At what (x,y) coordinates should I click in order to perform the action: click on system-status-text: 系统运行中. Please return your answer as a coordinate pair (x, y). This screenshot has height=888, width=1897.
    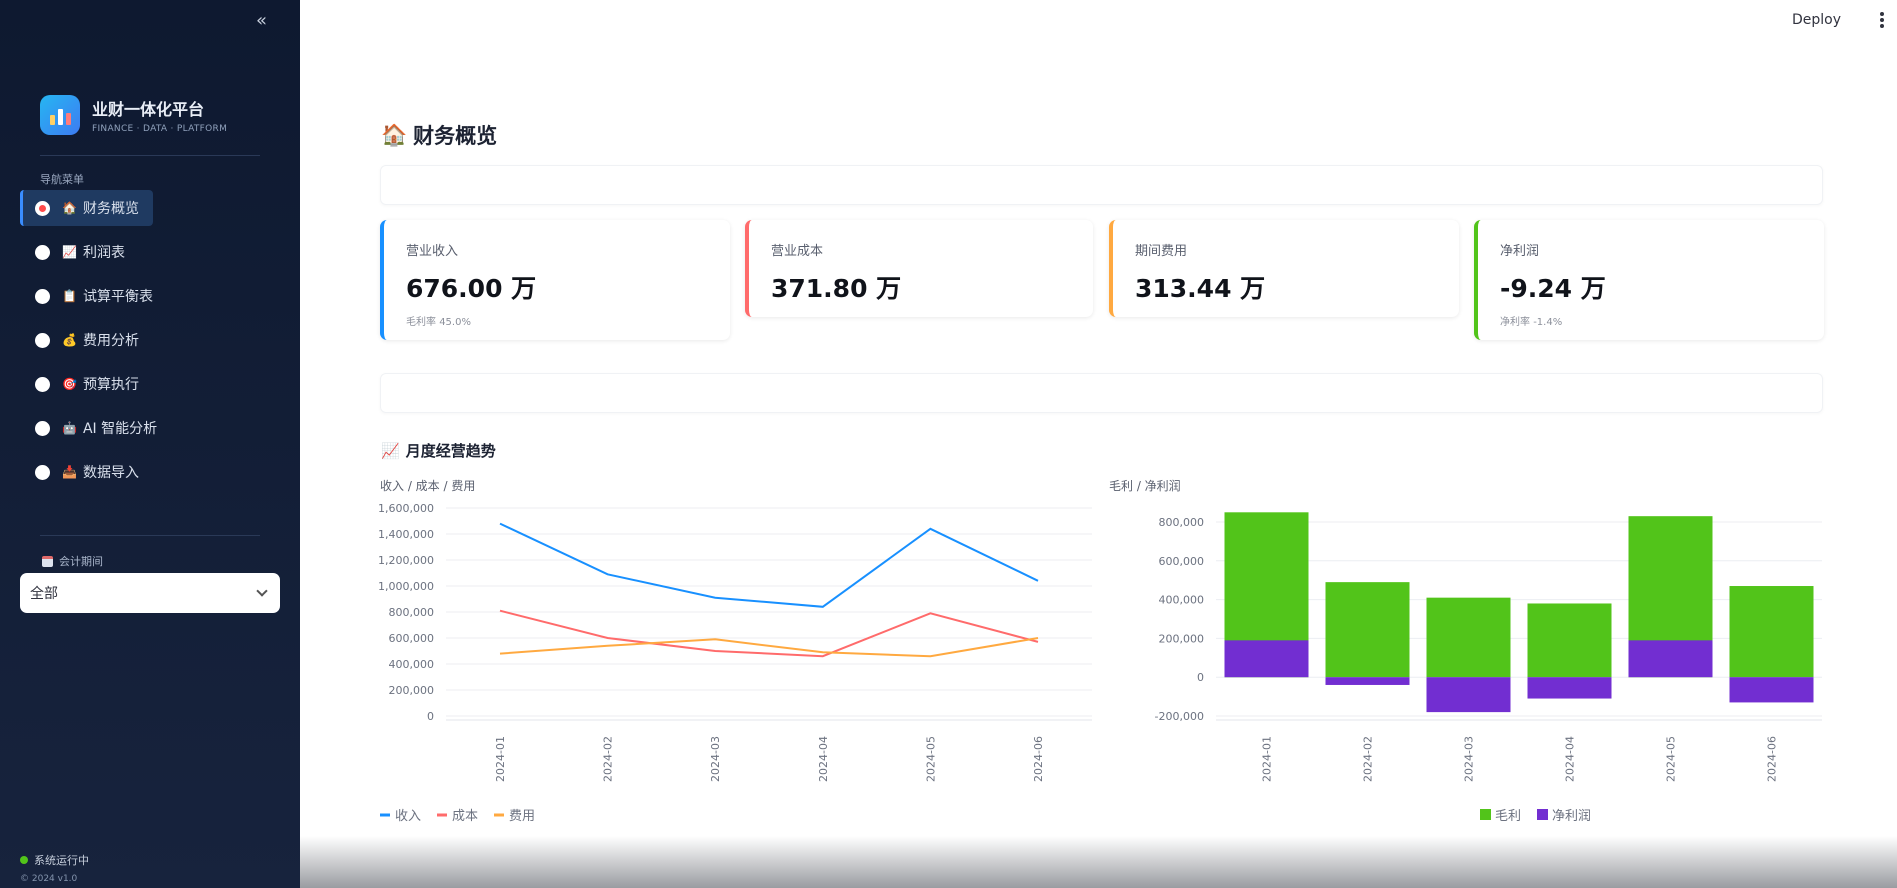
    Looking at the image, I should click on (61, 860).